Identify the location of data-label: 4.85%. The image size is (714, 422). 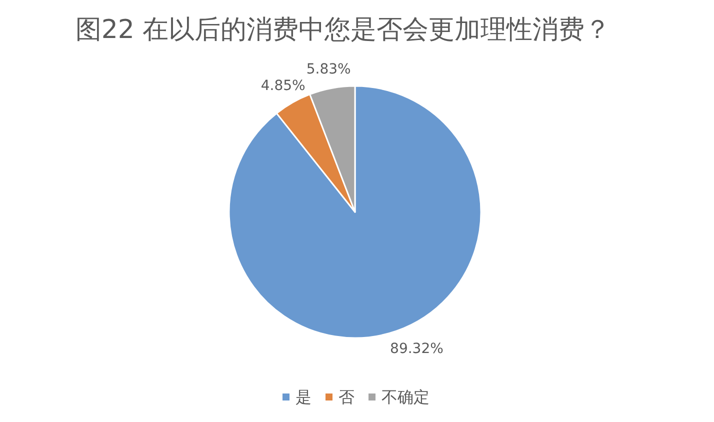
(283, 86).